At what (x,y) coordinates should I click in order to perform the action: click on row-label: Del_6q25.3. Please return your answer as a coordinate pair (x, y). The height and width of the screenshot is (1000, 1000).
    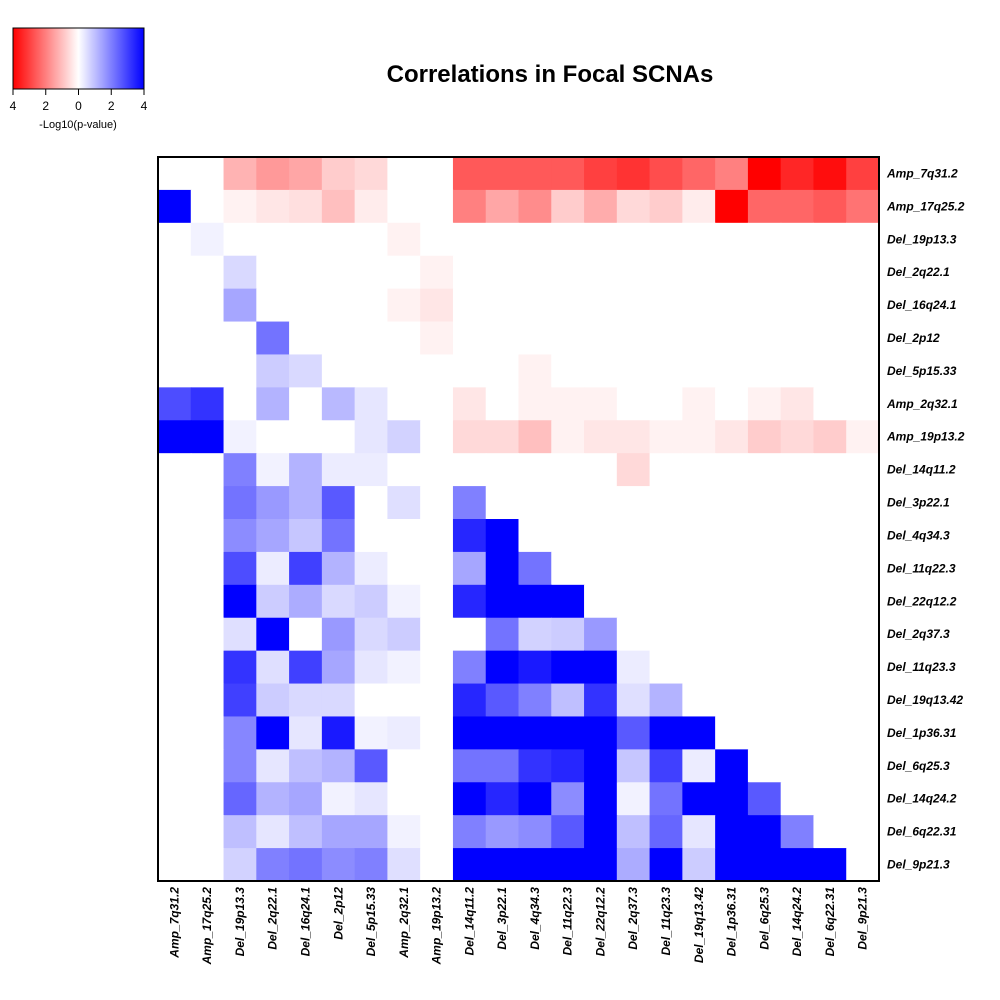
    Looking at the image, I should click on (918, 766).